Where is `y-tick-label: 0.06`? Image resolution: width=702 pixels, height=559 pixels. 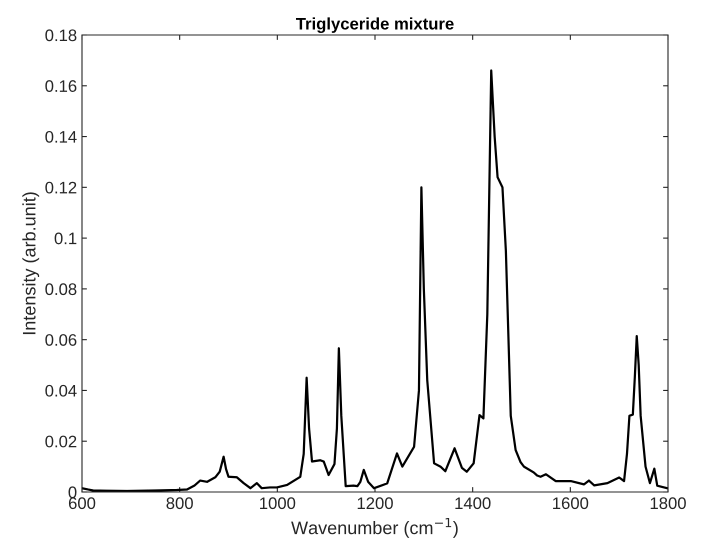 y-tick-label: 0.06 is located at coordinates (60, 340).